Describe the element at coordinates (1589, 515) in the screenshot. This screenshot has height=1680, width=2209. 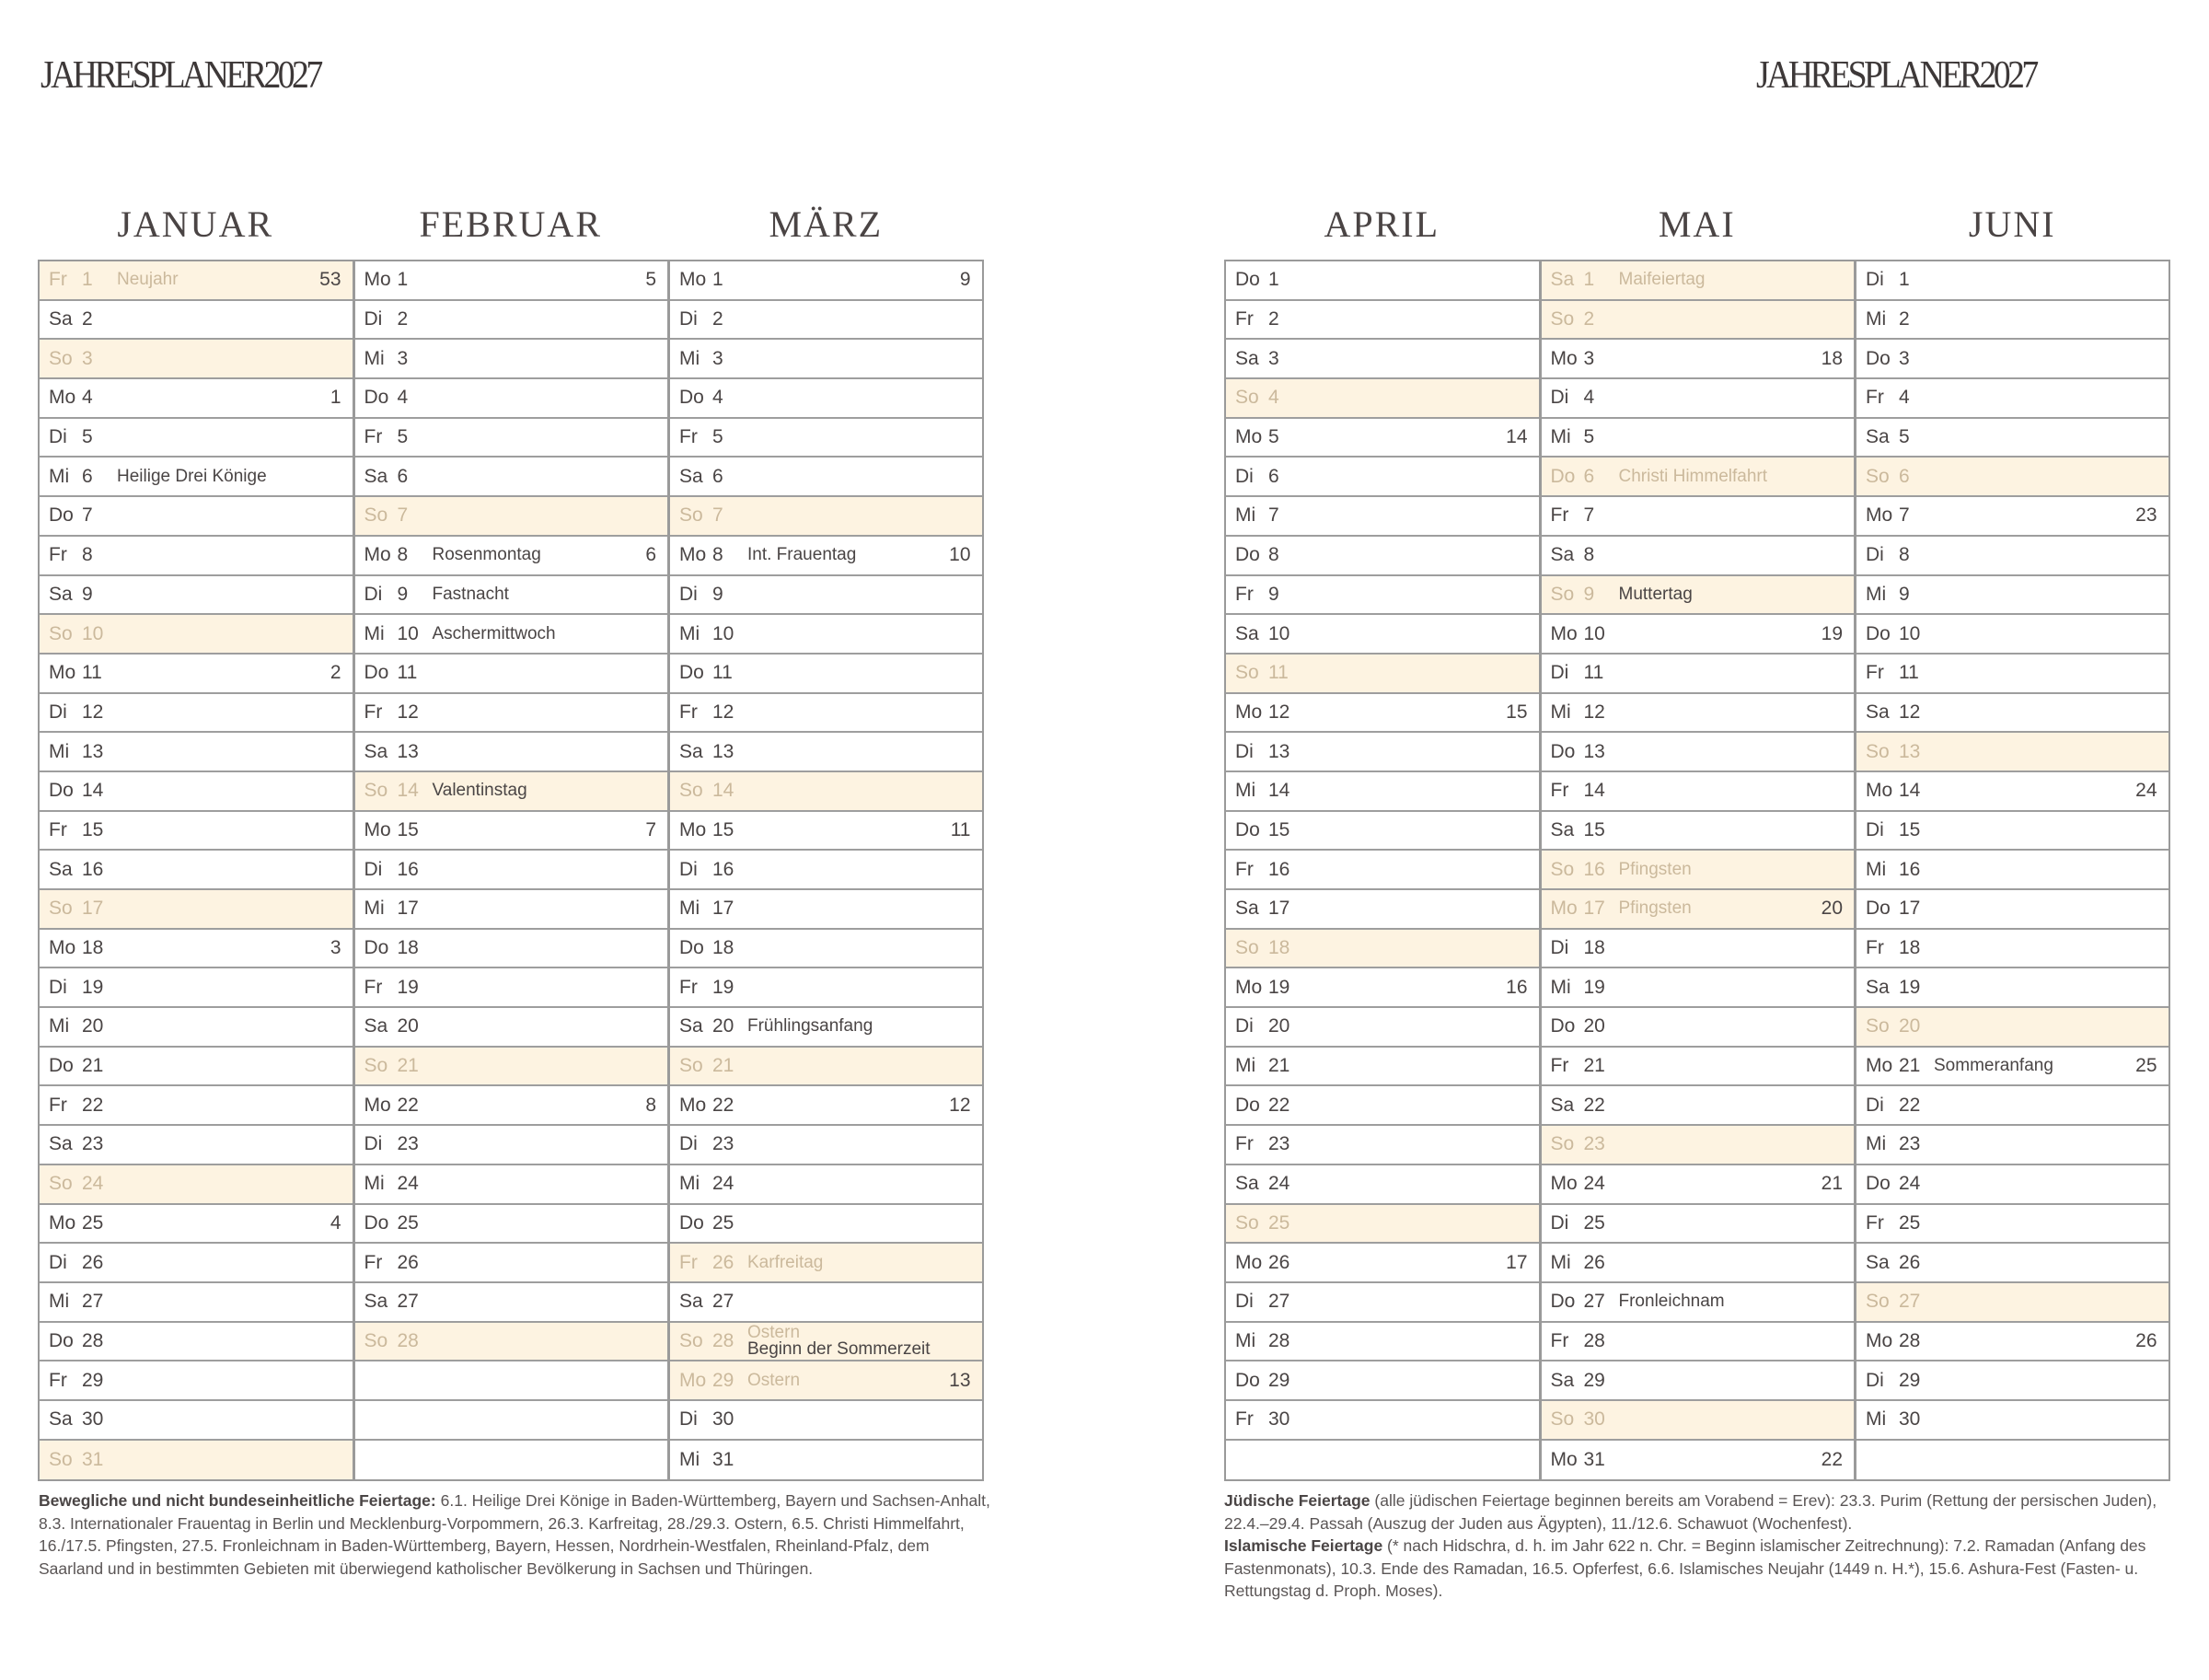
I see `day-number: 7` at that location.